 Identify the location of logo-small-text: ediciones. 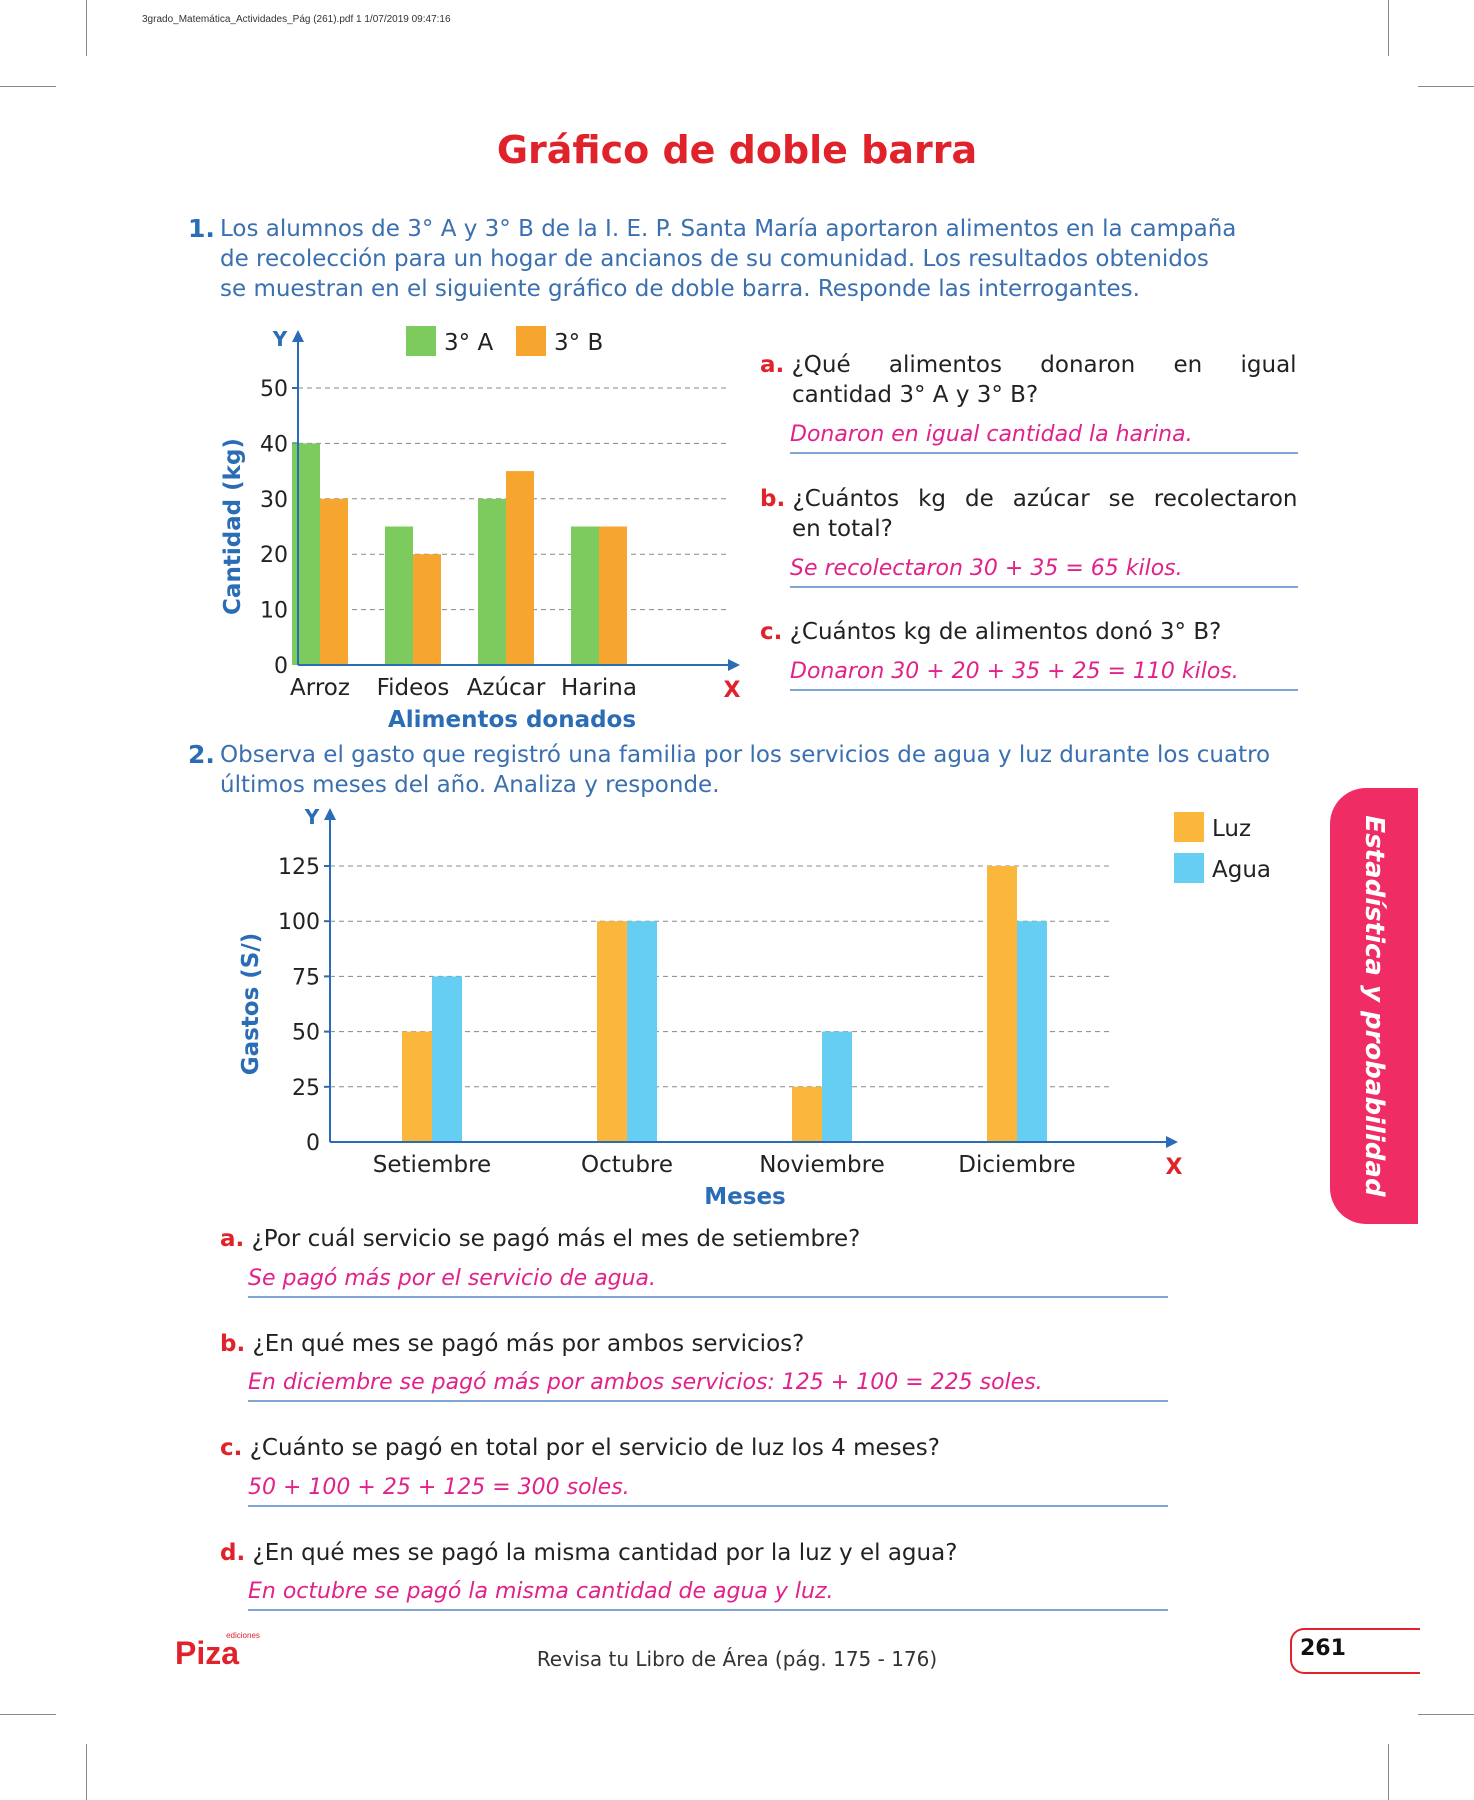
(243, 1635).